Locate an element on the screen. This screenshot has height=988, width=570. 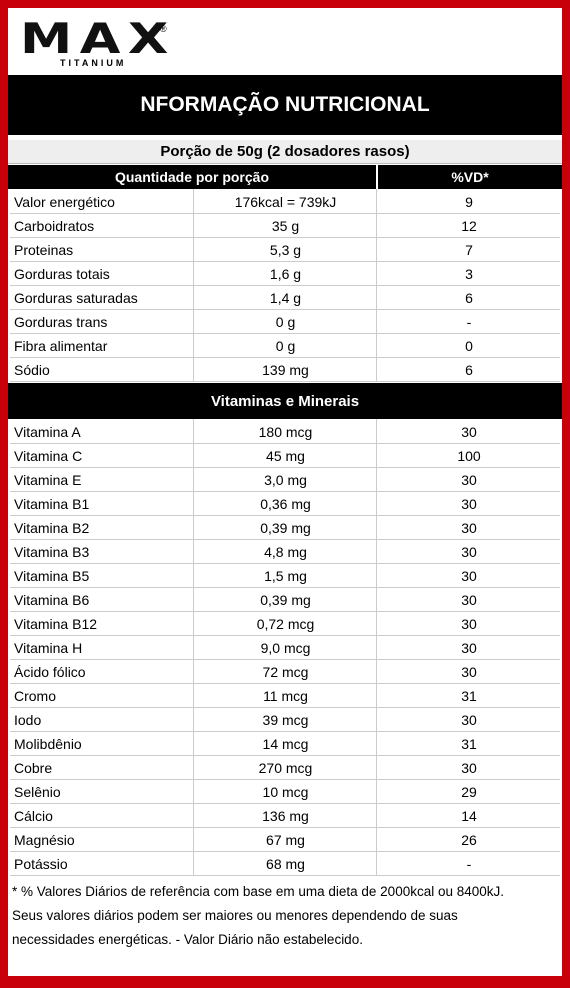
nutrient-name: Cromo is located at coordinates (35, 696).